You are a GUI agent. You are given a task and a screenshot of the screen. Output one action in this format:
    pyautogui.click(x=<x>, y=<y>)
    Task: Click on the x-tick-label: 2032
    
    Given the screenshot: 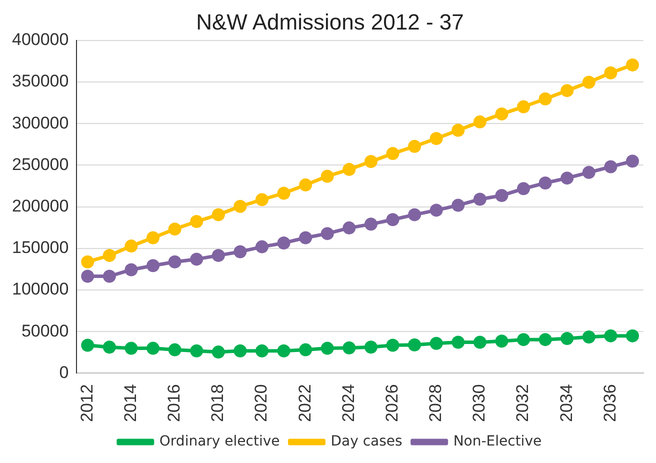 What is the action you would take?
    pyautogui.click(x=522, y=403)
    